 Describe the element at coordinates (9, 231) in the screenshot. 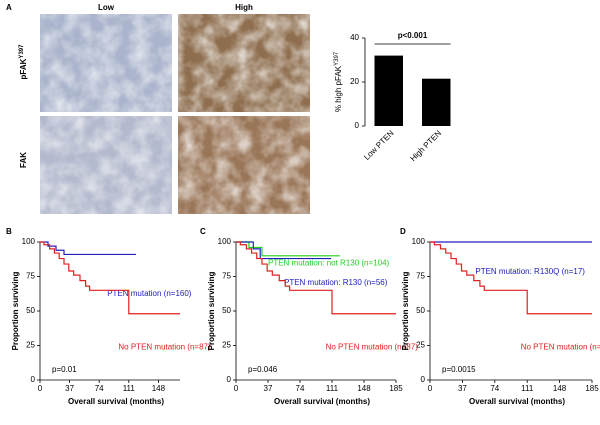

I see `panel-label: B` at that location.